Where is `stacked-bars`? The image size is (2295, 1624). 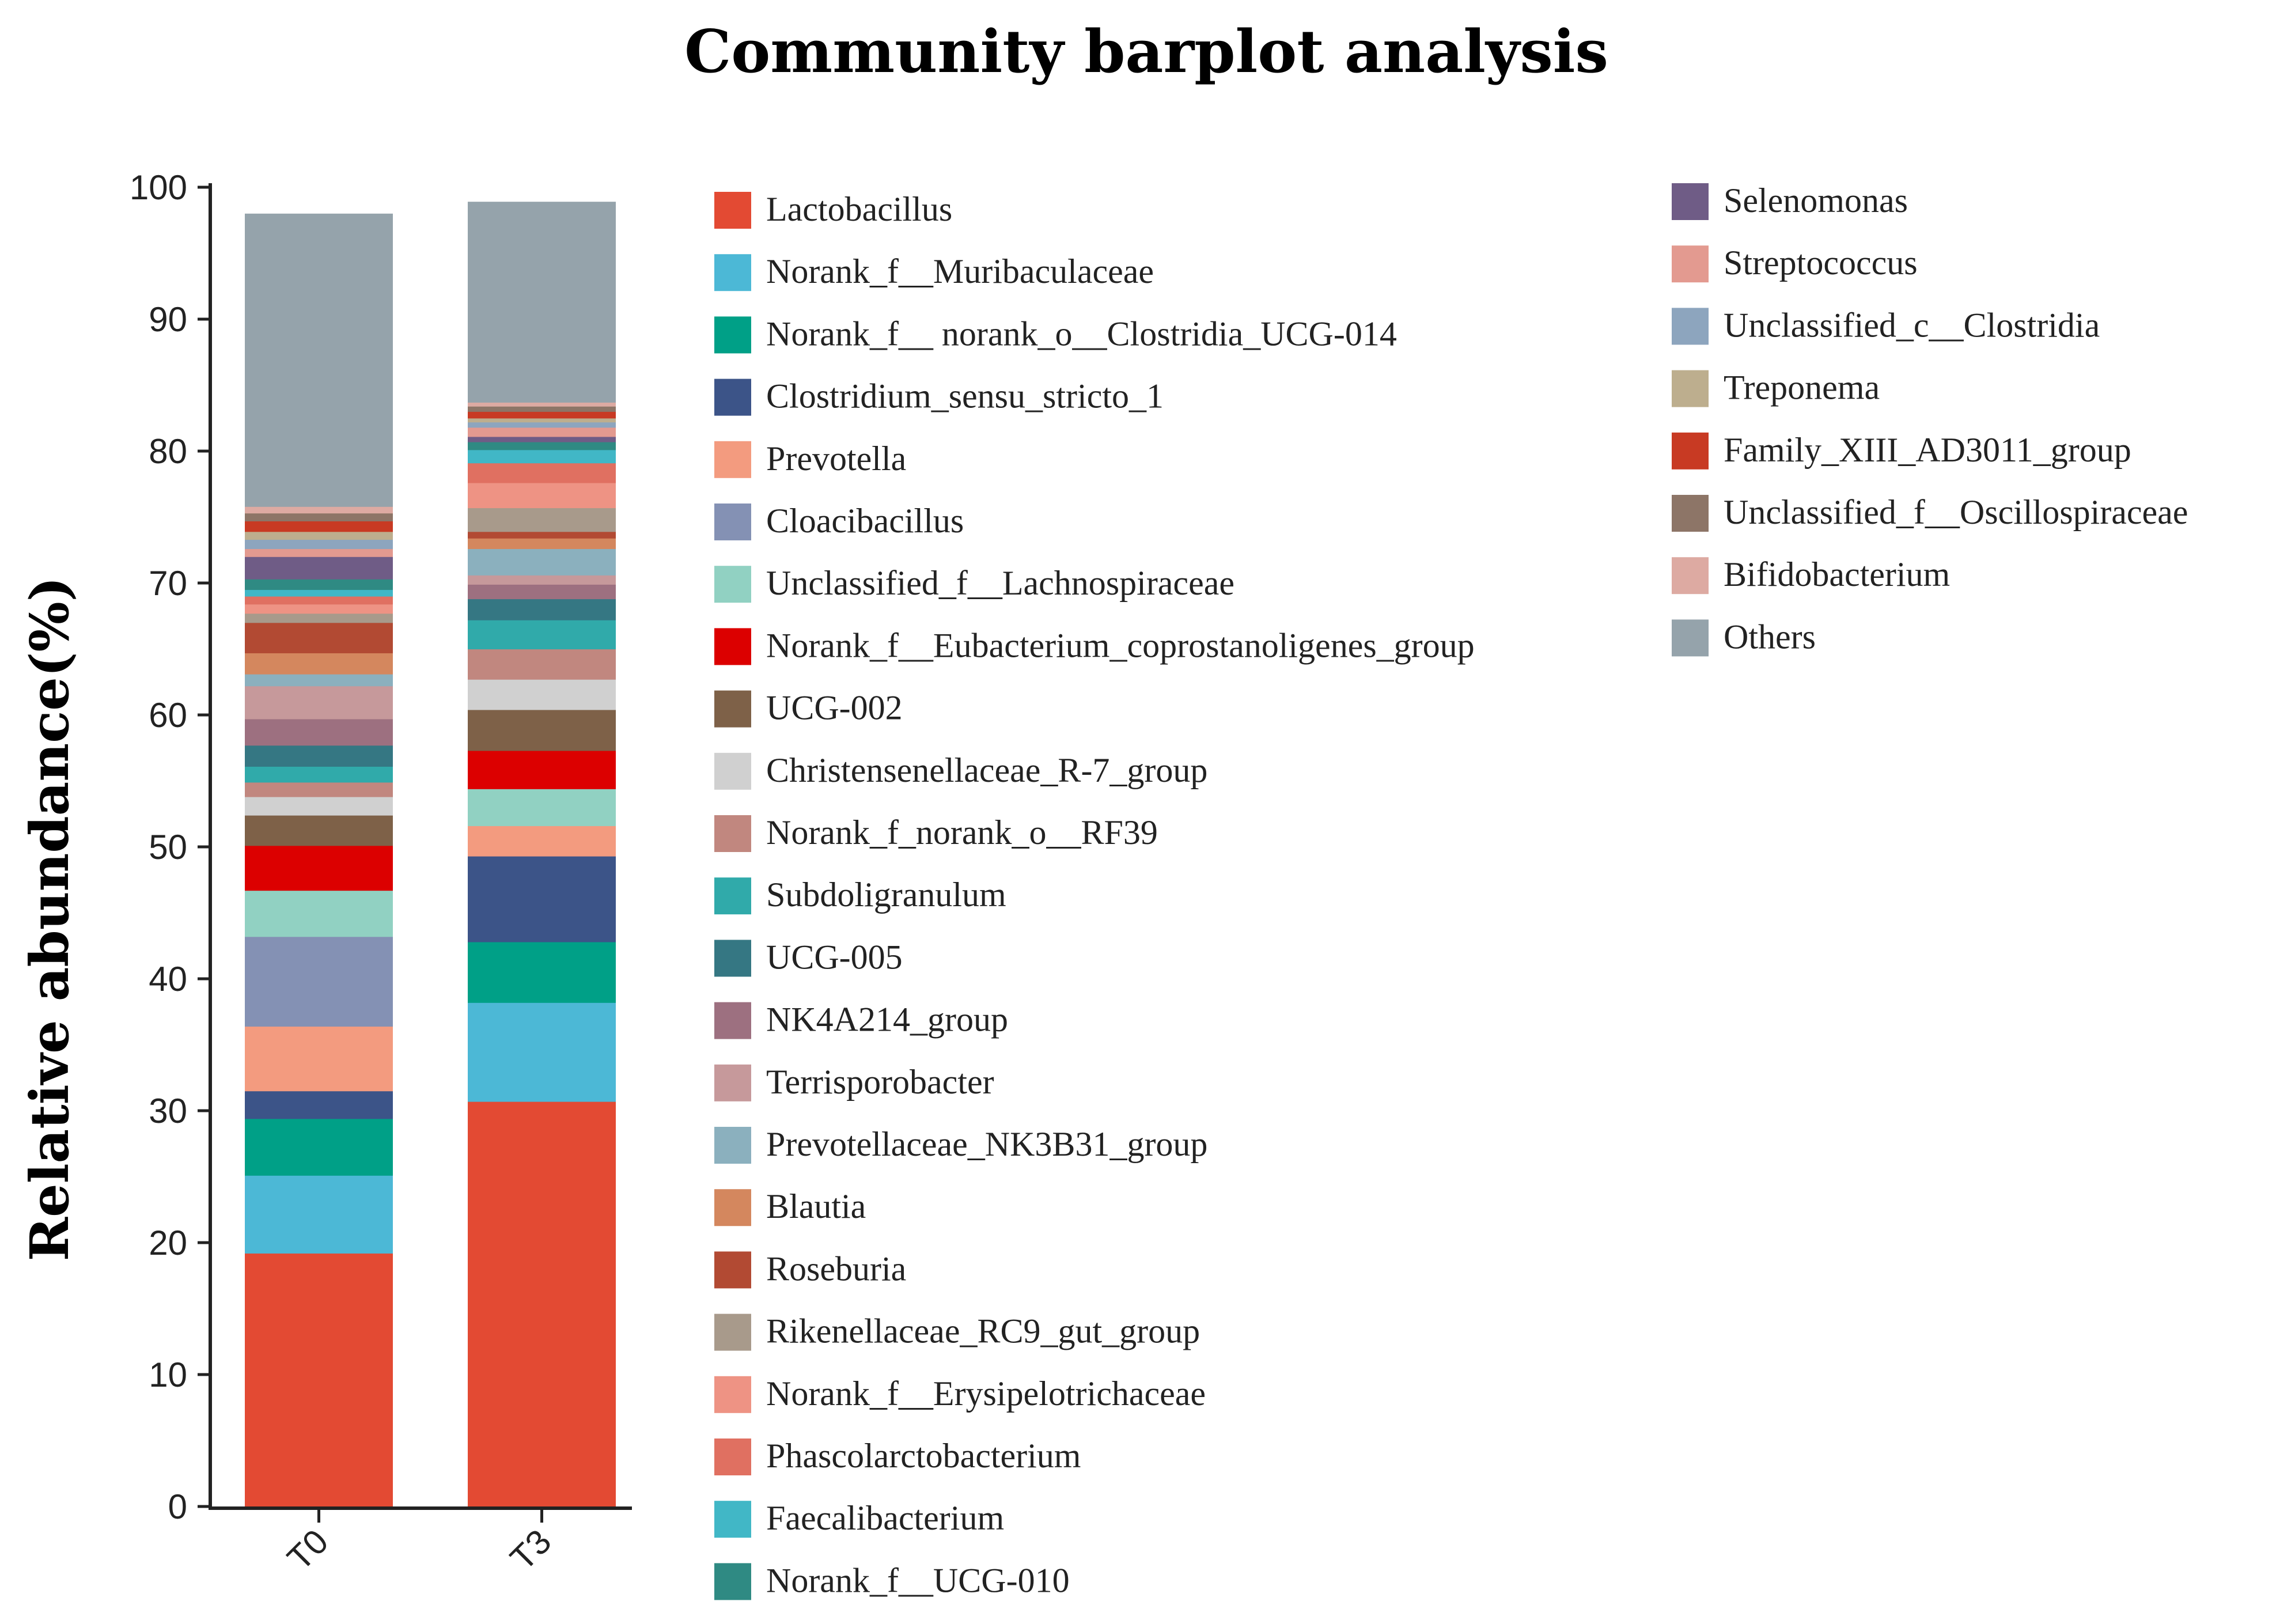 stacked-bars is located at coordinates (430, 854).